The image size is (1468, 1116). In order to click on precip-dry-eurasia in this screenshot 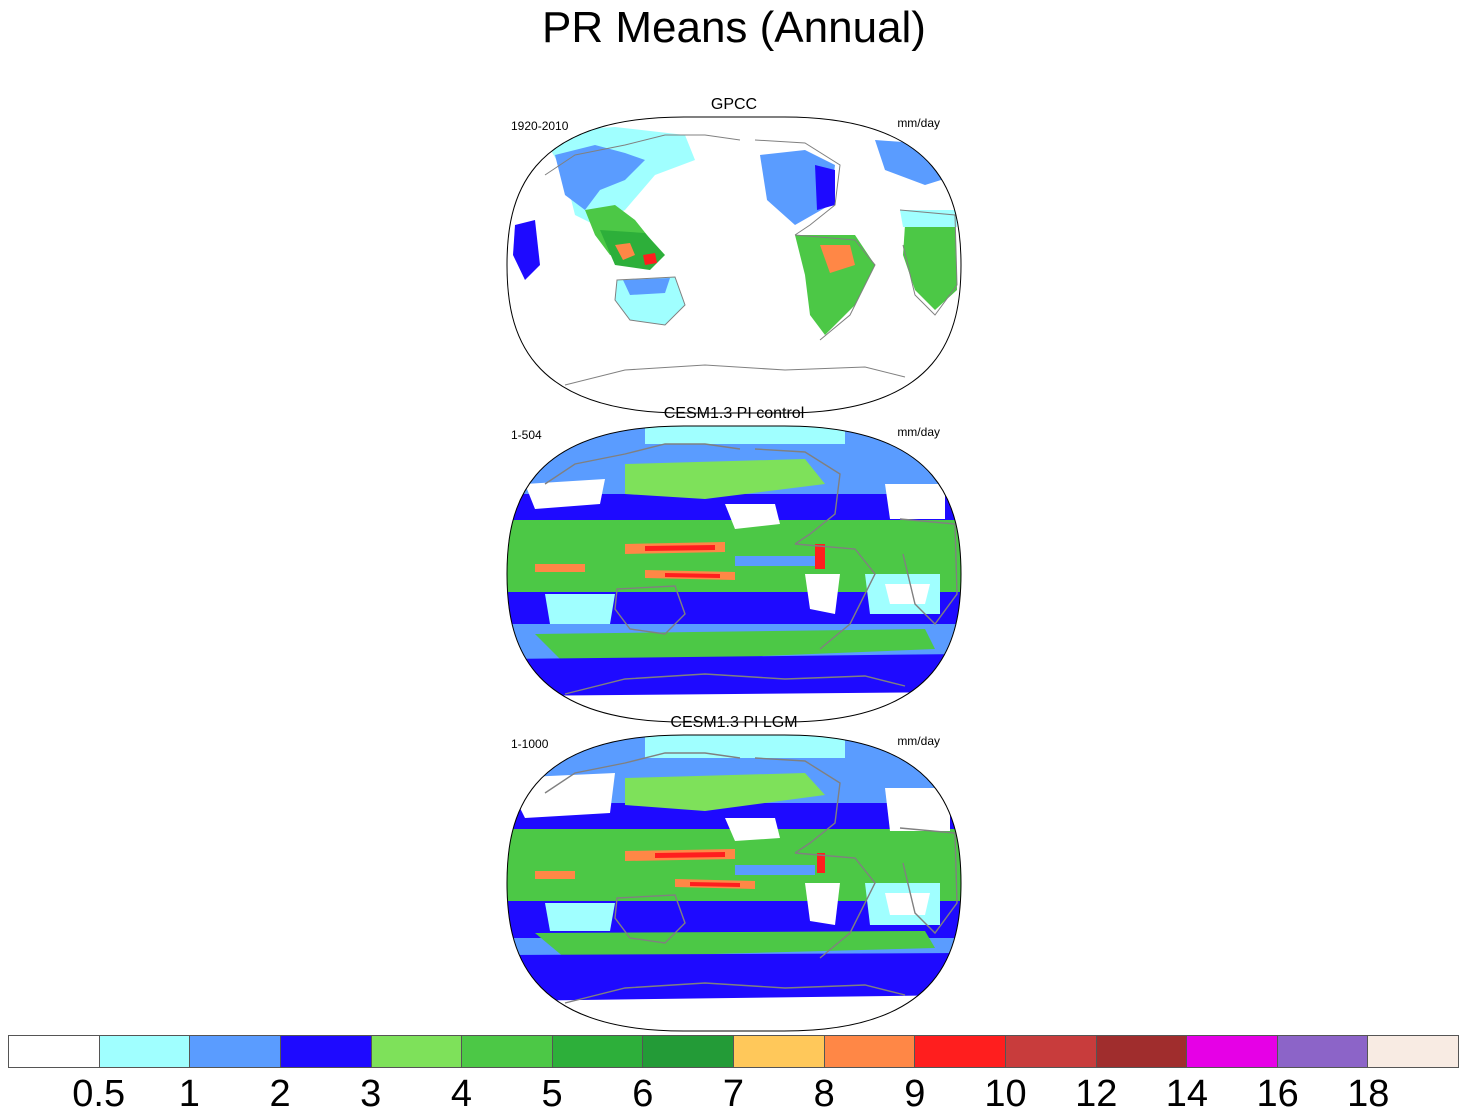, I will do `click(565, 494)`.